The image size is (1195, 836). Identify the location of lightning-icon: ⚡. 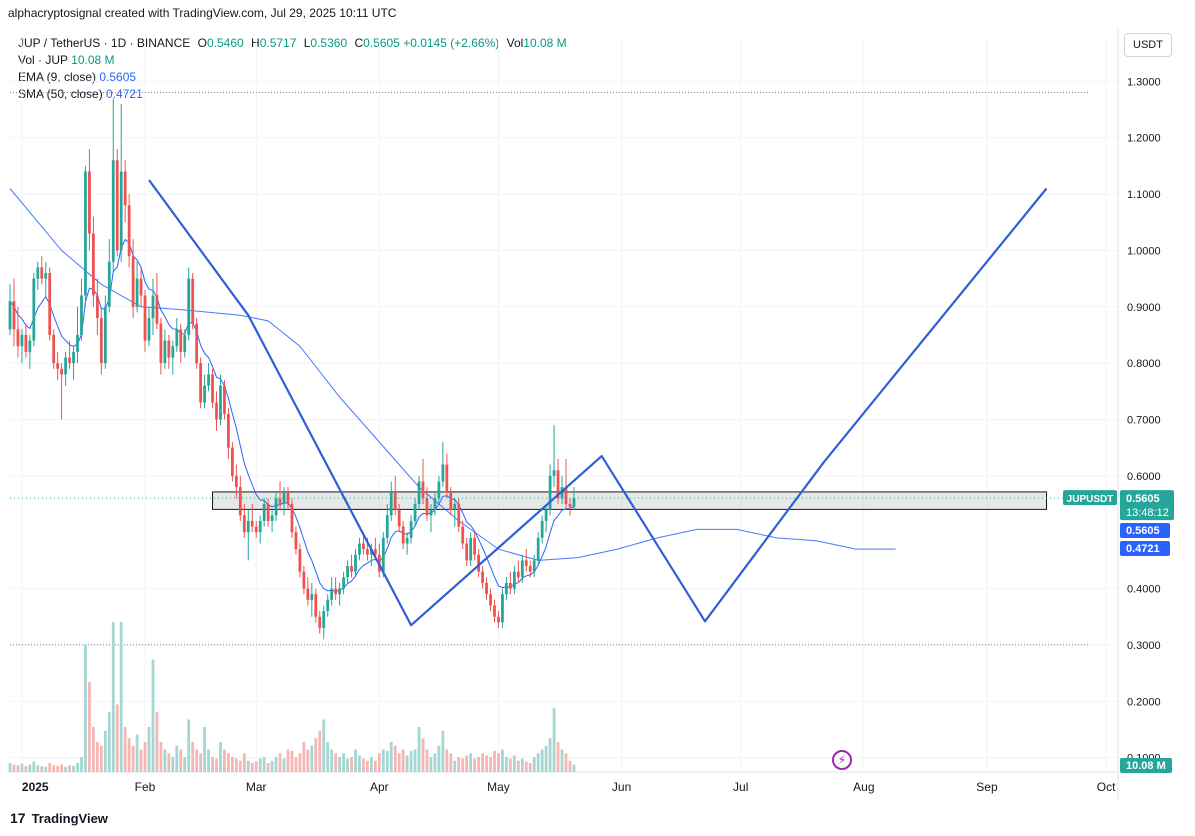
(842, 760).